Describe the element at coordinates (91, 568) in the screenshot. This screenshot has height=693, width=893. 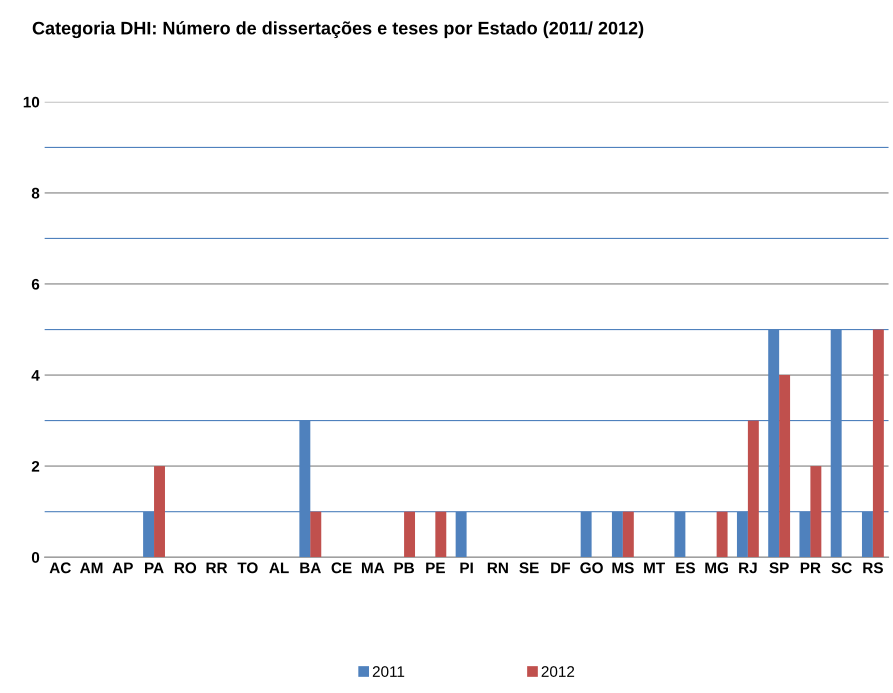
I see `x-tick-label: AM` at that location.